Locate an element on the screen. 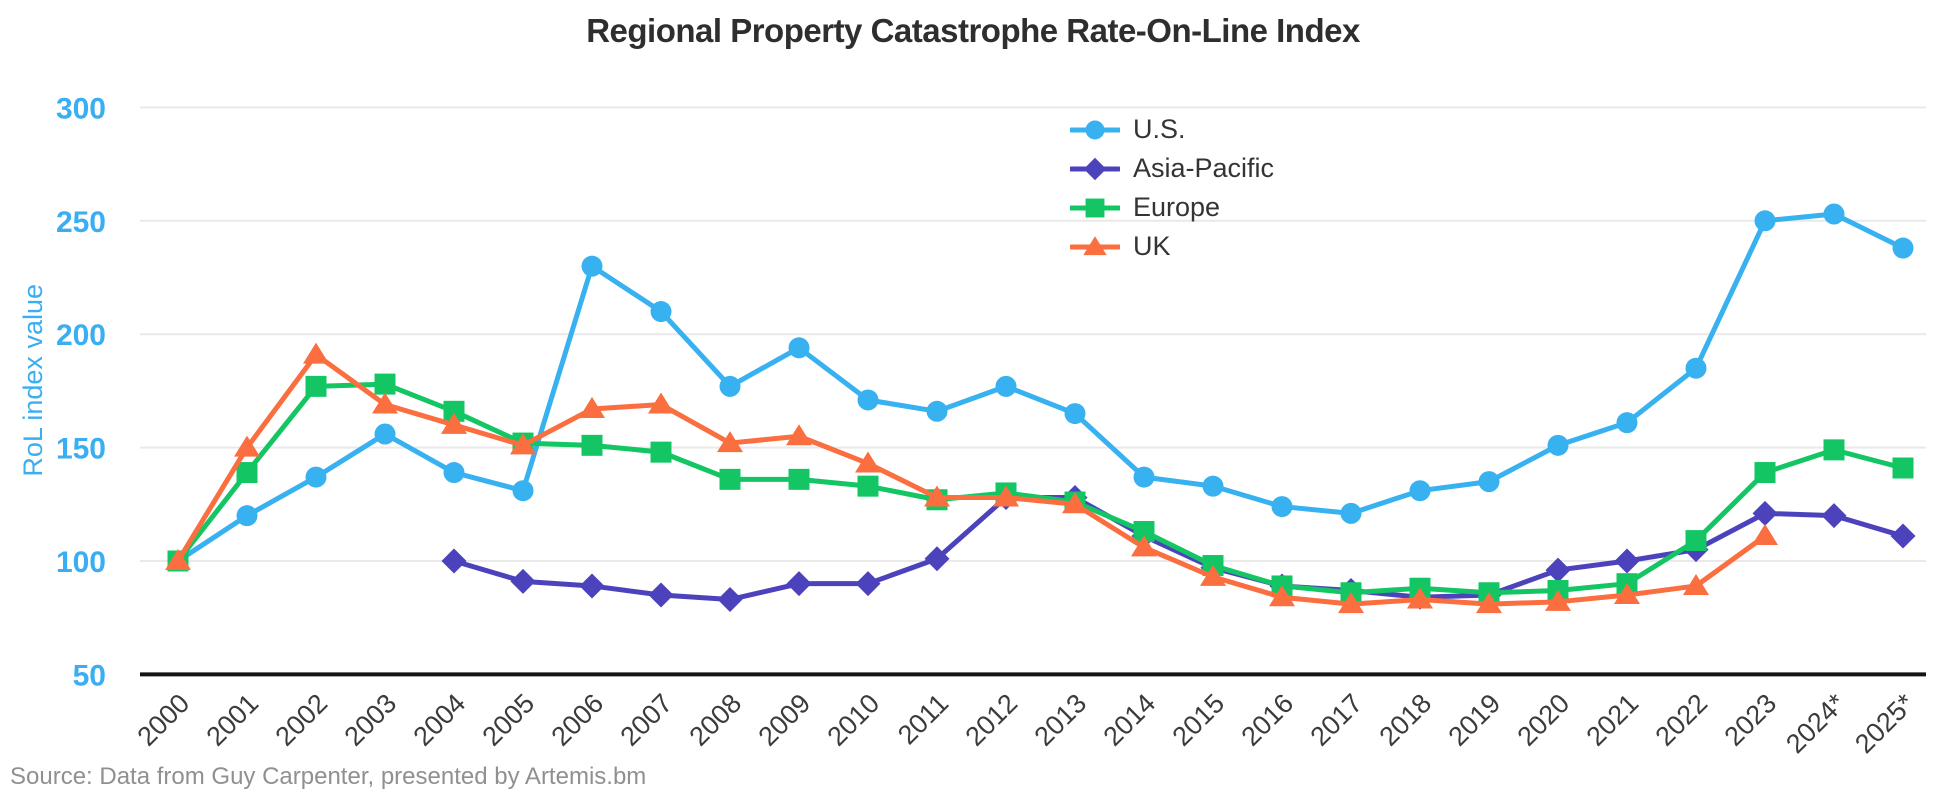  x-tick-label: 2008 is located at coordinates (716, 720).